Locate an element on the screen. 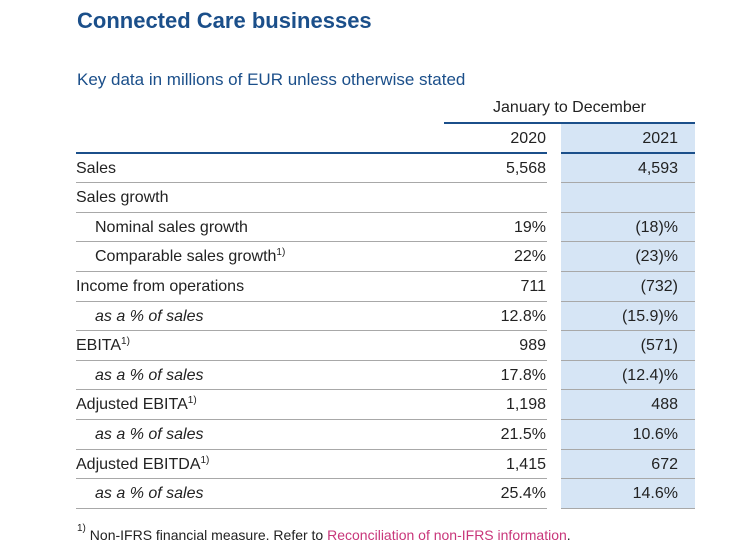 This screenshot has width=748, height=555. value-2020: 1,198 is located at coordinates (525, 405).